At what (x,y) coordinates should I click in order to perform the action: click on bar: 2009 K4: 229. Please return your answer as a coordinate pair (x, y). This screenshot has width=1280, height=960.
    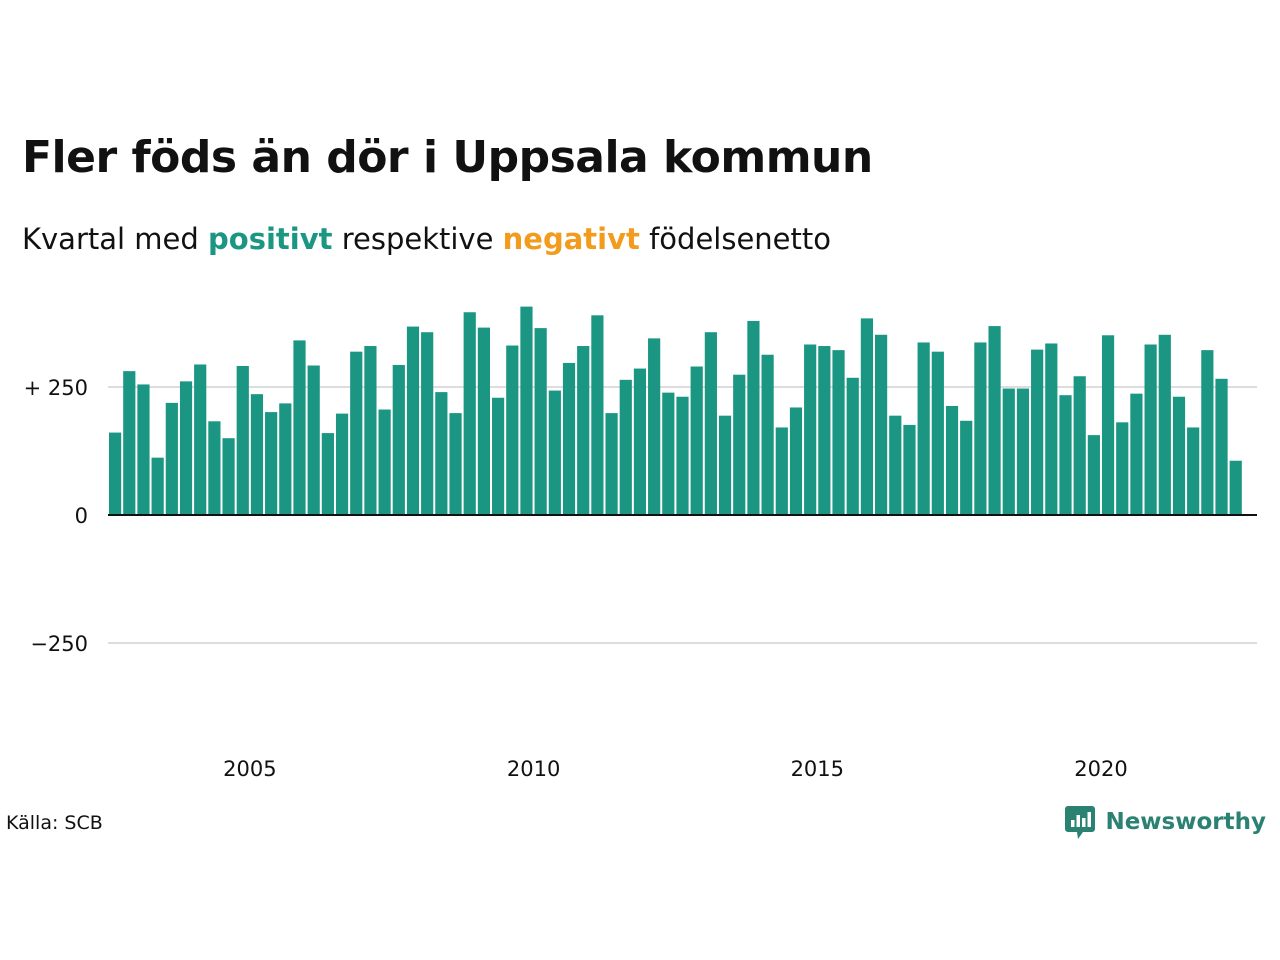
    Looking at the image, I should click on (498, 456).